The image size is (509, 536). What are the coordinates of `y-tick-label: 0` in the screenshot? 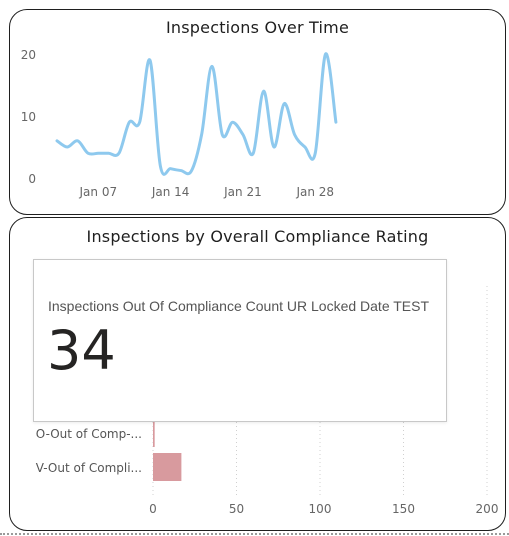 It's located at (32, 179).